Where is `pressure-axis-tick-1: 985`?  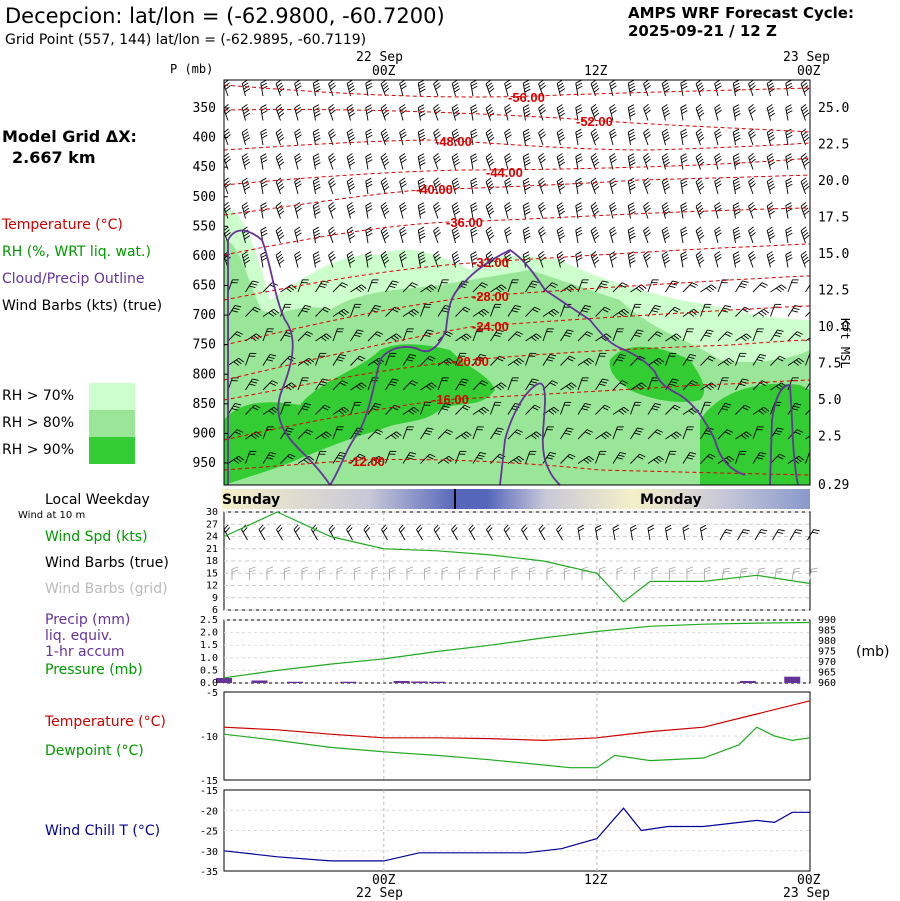 pressure-axis-tick-1: 985 is located at coordinates (827, 631).